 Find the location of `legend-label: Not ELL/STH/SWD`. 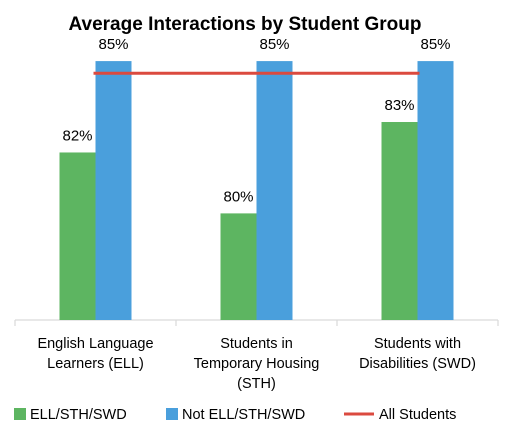

legend-label: Not ELL/STH/SWD is located at coordinates (243, 415).